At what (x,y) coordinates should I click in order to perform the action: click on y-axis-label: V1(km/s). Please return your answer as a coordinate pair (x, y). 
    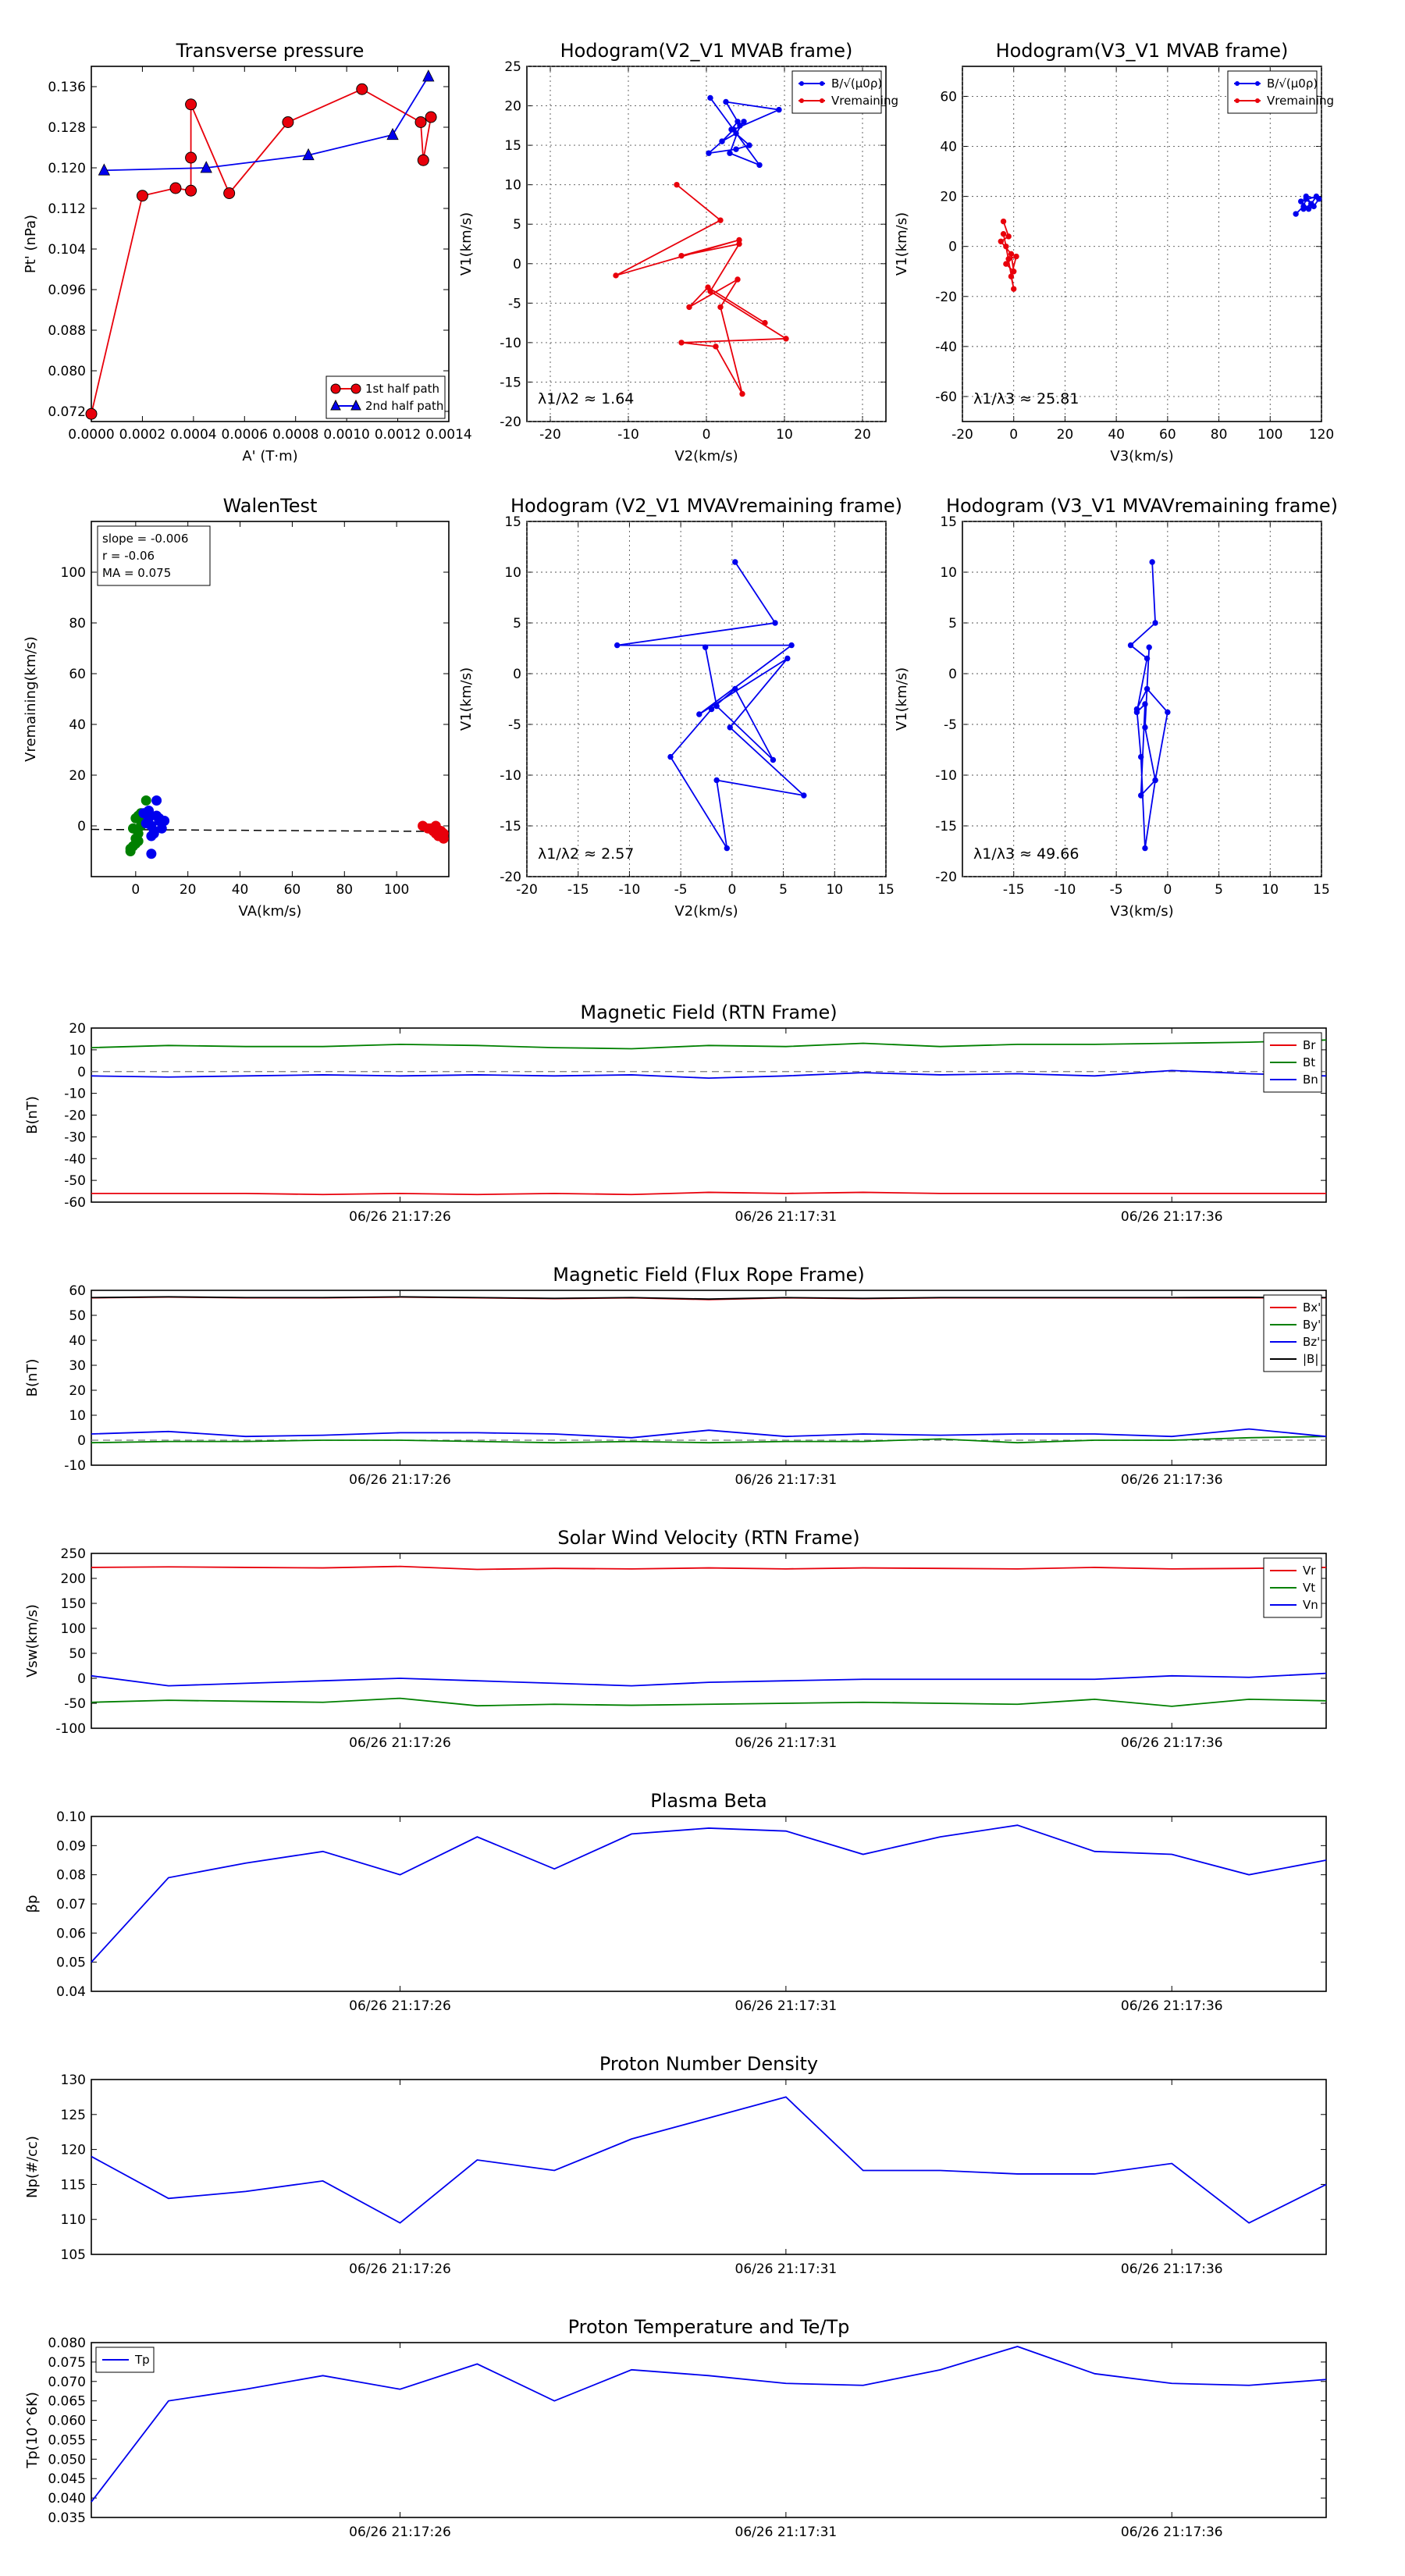
    Looking at the image, I should click on (467, 244).